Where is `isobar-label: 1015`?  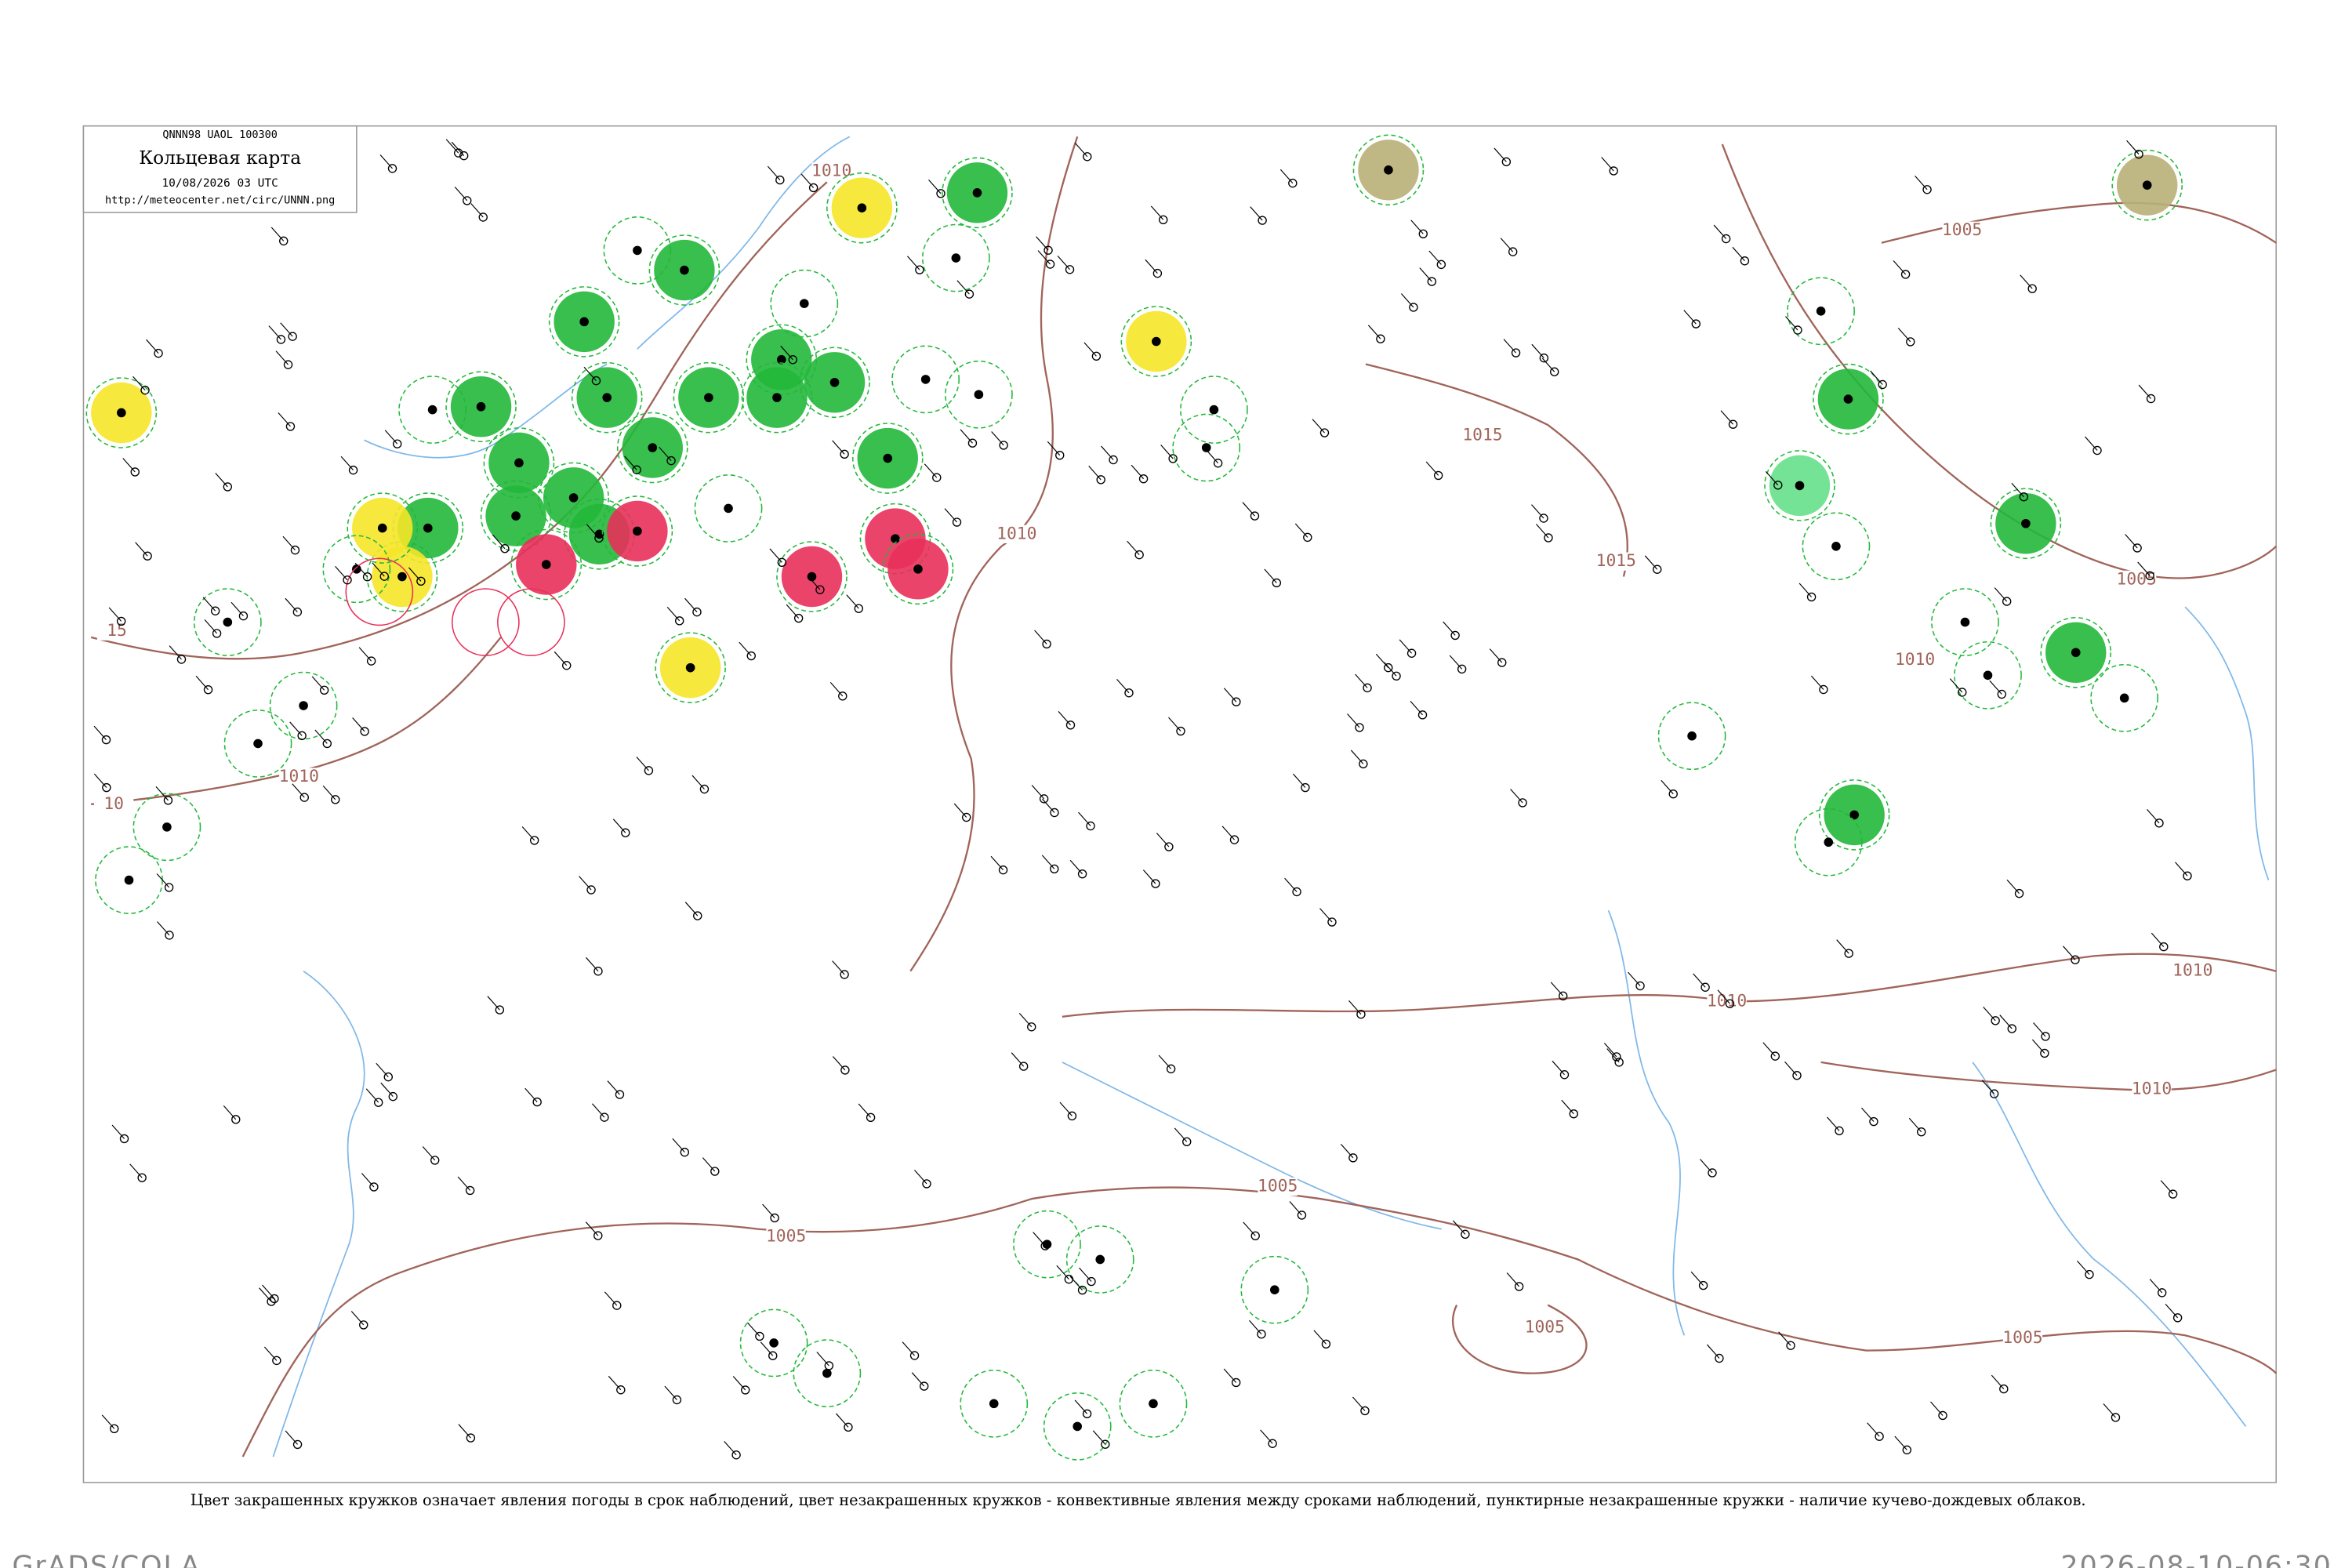 isobar-label: 1015 is located at coordinates (1616, 561).